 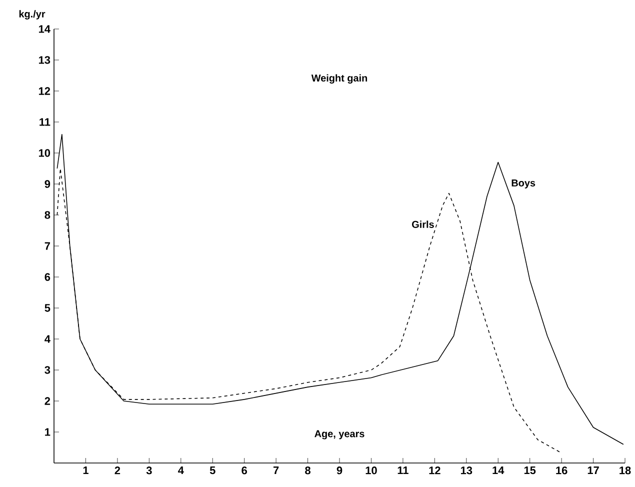 I want to click on x-tick-label: 15, so click(x=530, y=470).